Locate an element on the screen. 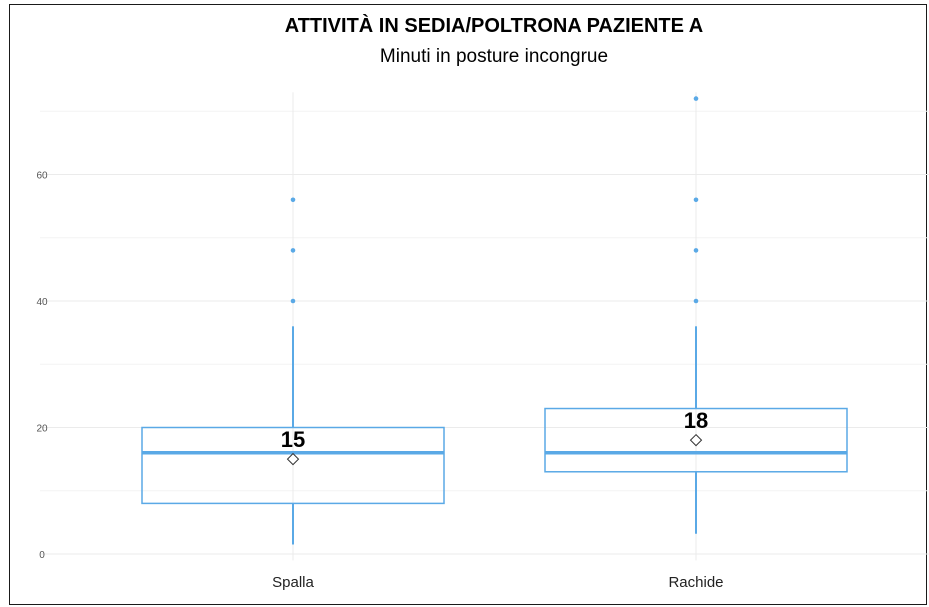  x-tick-label: Rachide is located at coordinates (695, 582).